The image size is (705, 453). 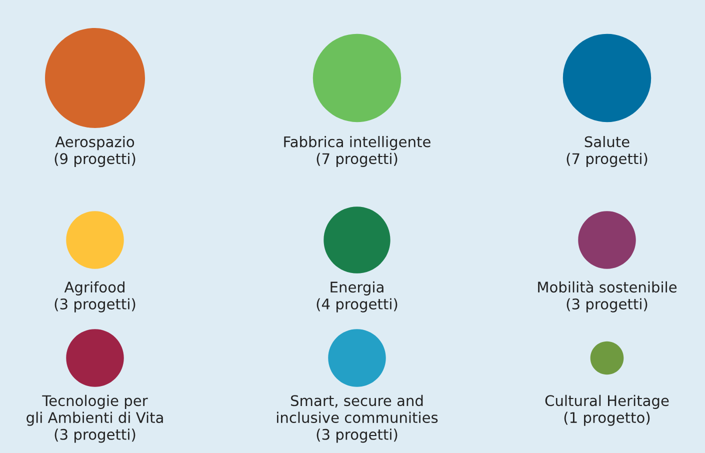 I want to click on category-label: Cultural Heritage, so click(x=607, y=401).